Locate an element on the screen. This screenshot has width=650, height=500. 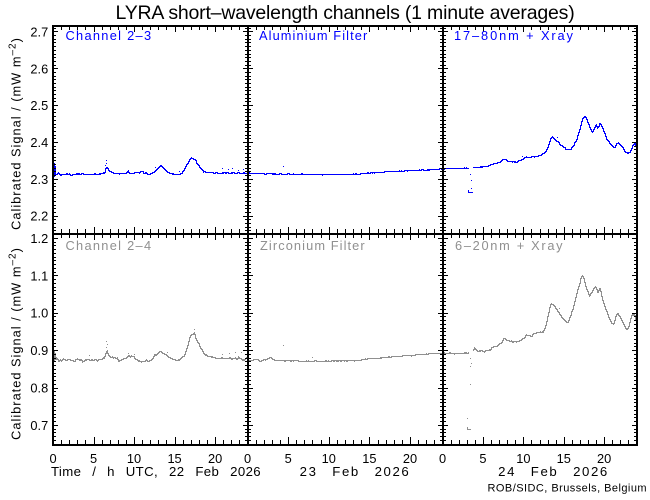
svg-text: Time / h UTC, 22 Feb 2026 is located at coordinates (156, 471).